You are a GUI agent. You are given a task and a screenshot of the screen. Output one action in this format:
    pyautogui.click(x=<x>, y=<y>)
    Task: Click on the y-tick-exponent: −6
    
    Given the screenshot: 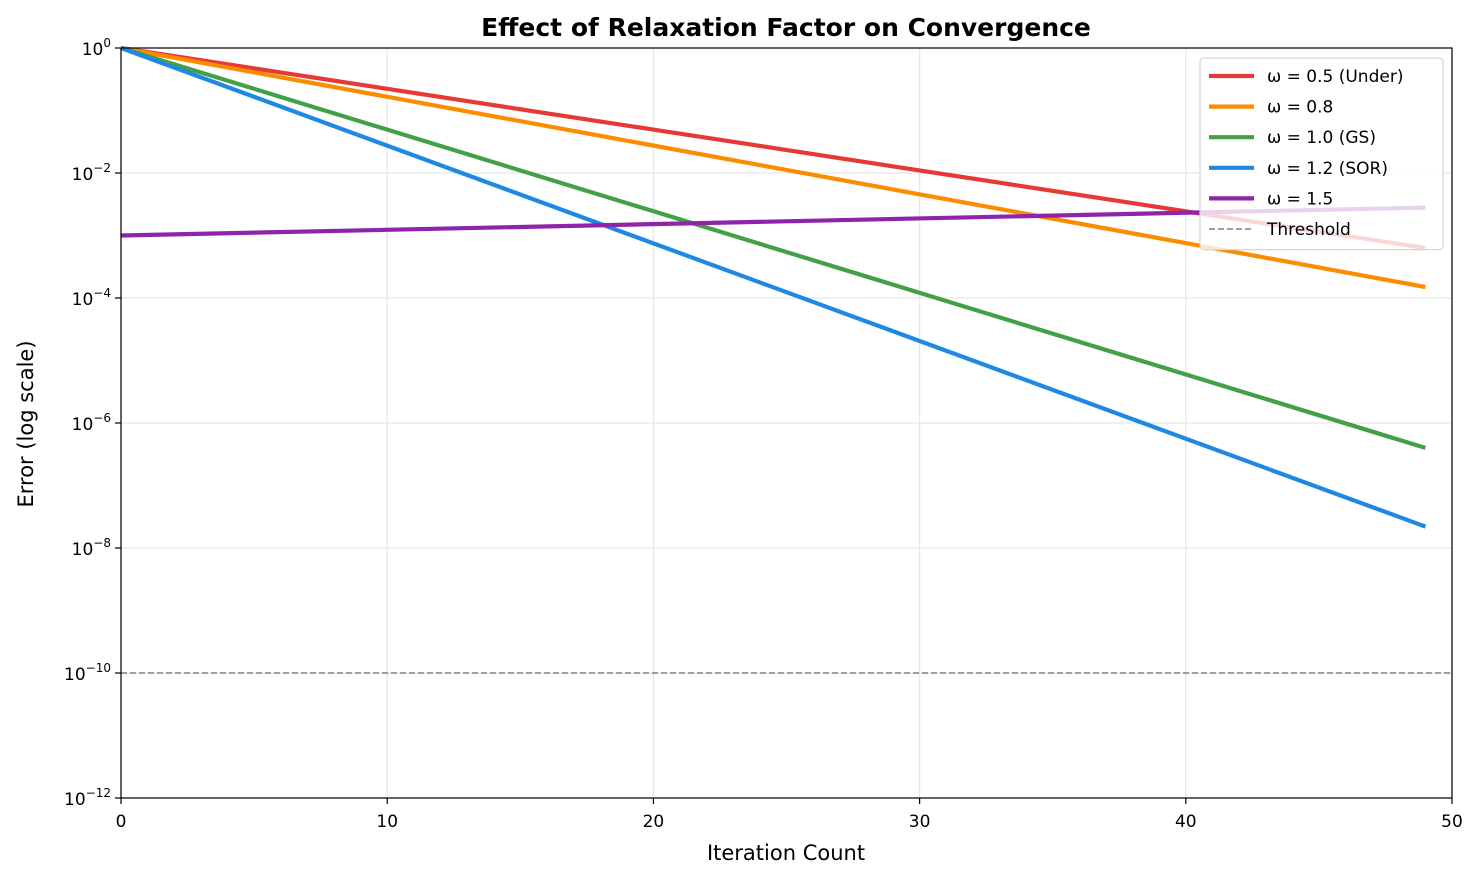 What is the action you would take?
    pyautogui.click(x=102, y=418)
    